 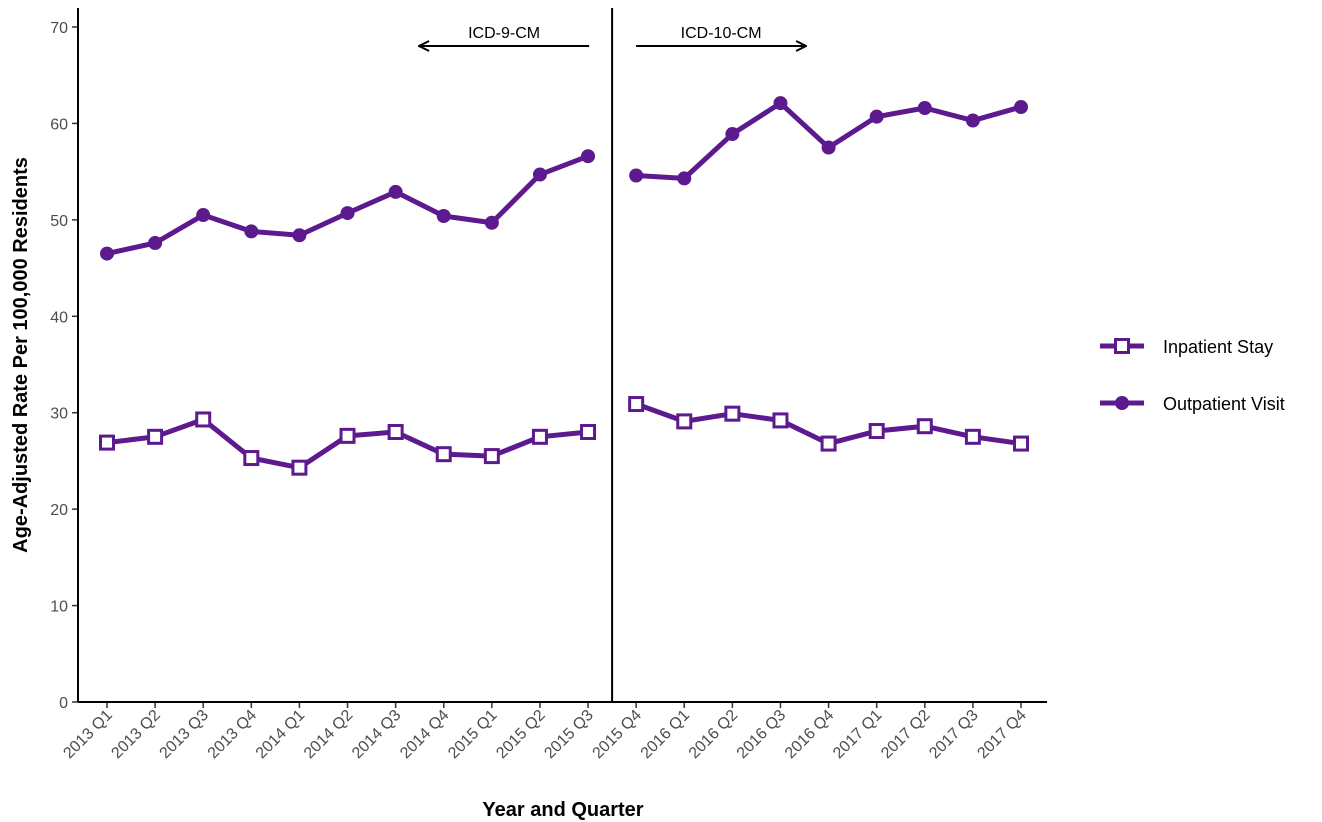 I want to click on legend: Inpatient Stay Outpatient Visit, so click(x=1192, y=375).